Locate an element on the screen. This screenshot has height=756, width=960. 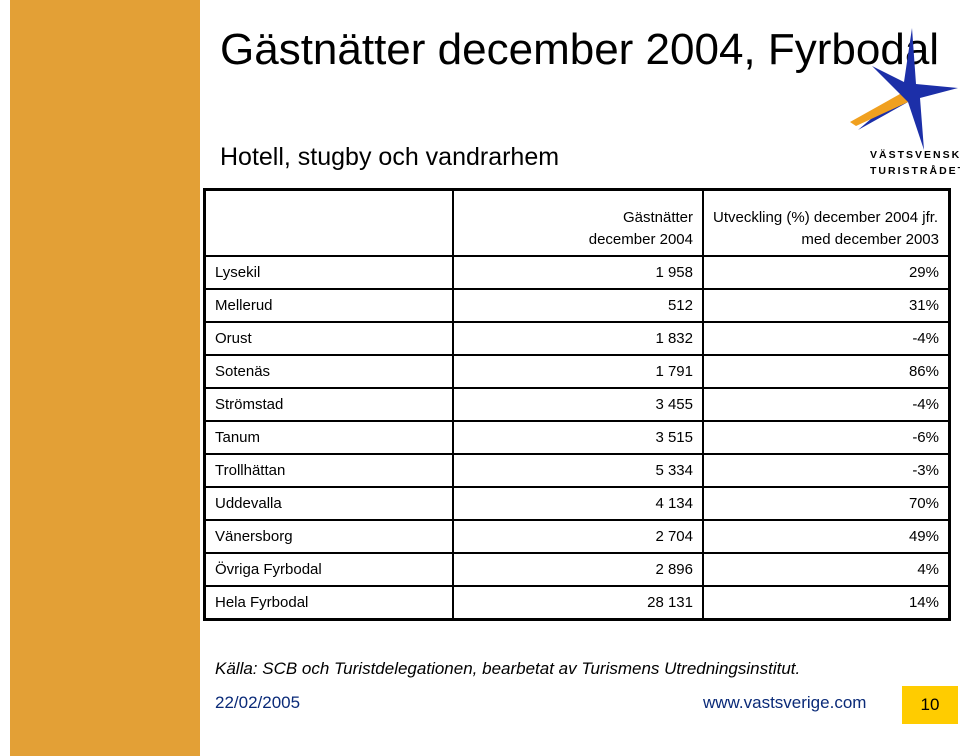
cell-municipality: Uddevalla is located at coordinates (328, 503).